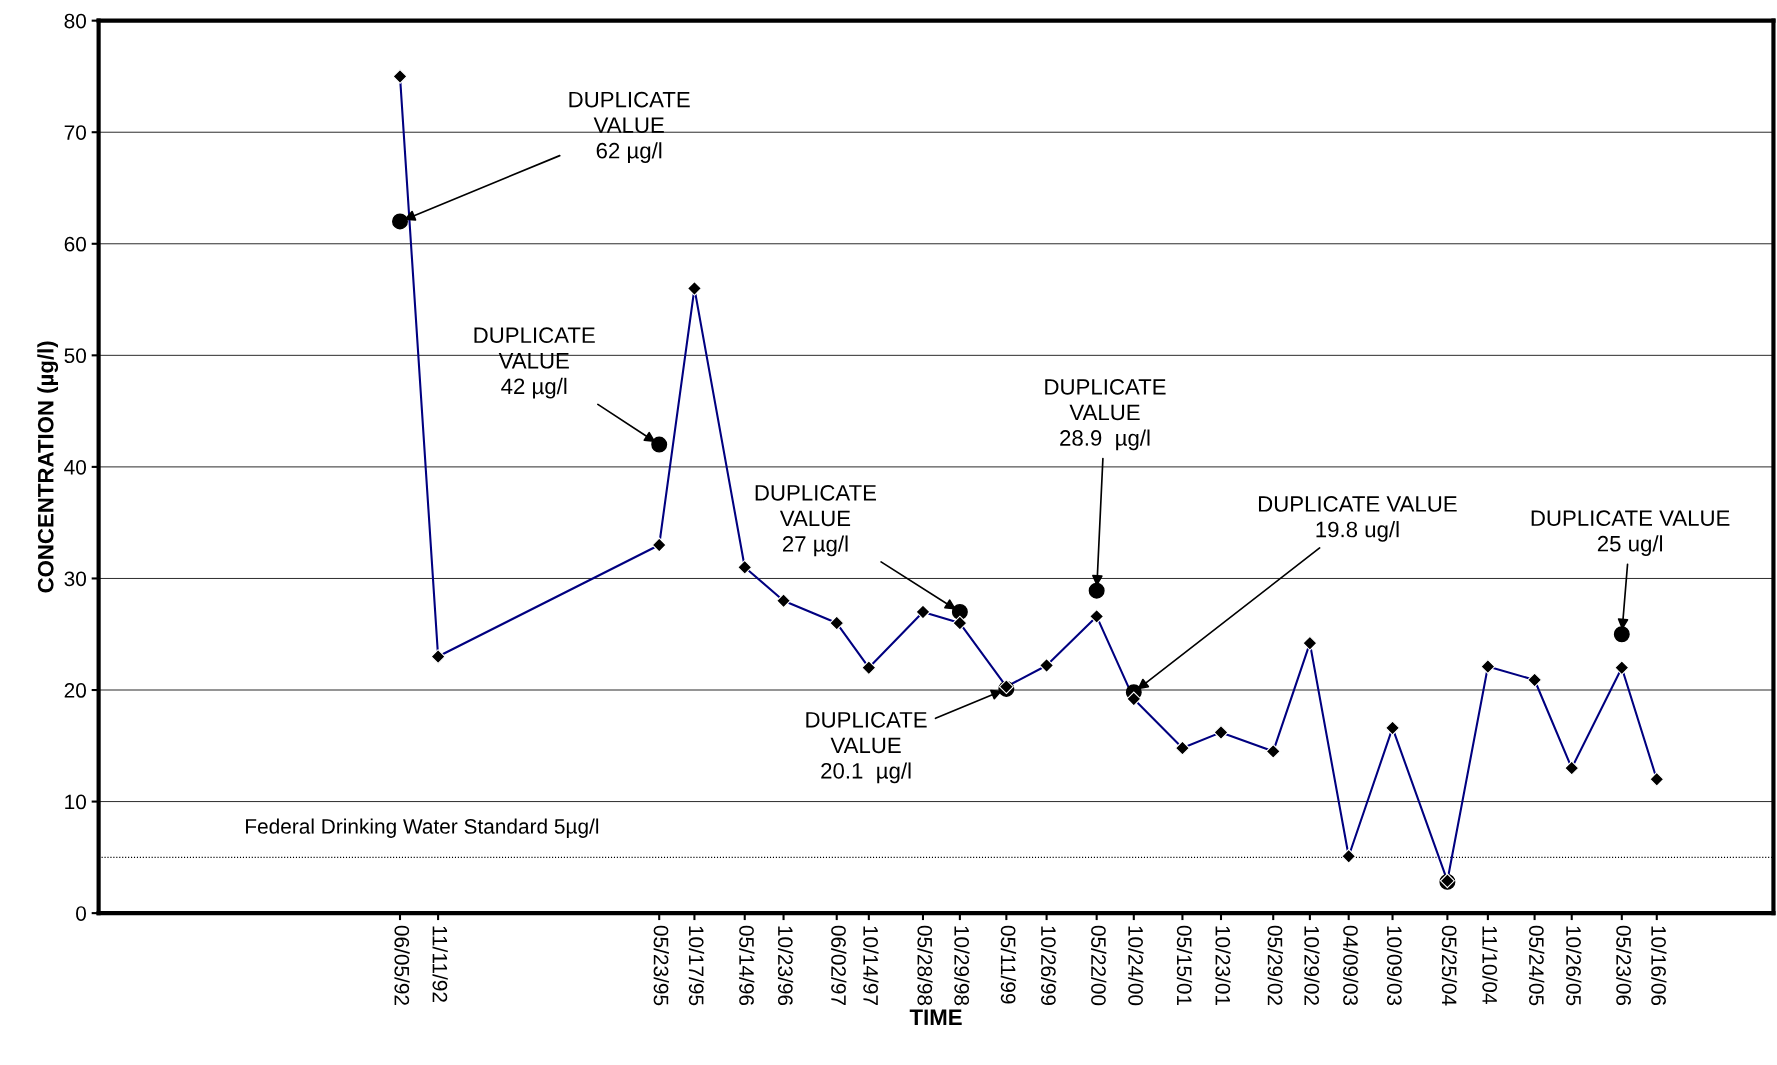 The image size is (1777, 1065). What do you see at coordinates (1574, 966) in the screenshot?
I see `x-tick-label: 10/26/05` at bounding box center [1574, 966].